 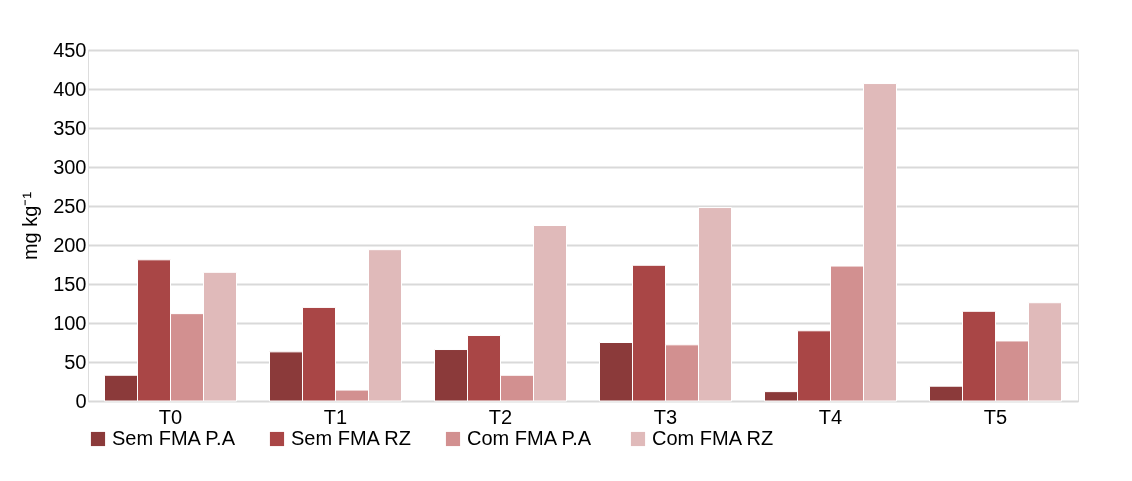 What do you see at coordinates (30, 226) in the screenshot?
I see `y-axis-title: mg kg⁻¹` at bounding box center [30, 226].